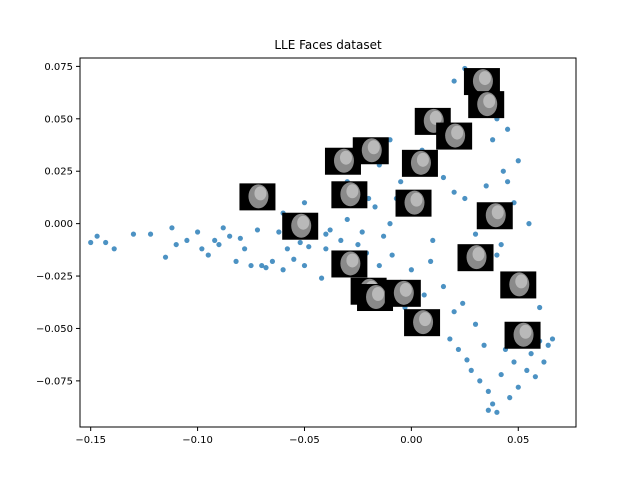 This screenshot has width=640, height=480. I want to click on y-tick-label: 0.050, so click(58, 119).